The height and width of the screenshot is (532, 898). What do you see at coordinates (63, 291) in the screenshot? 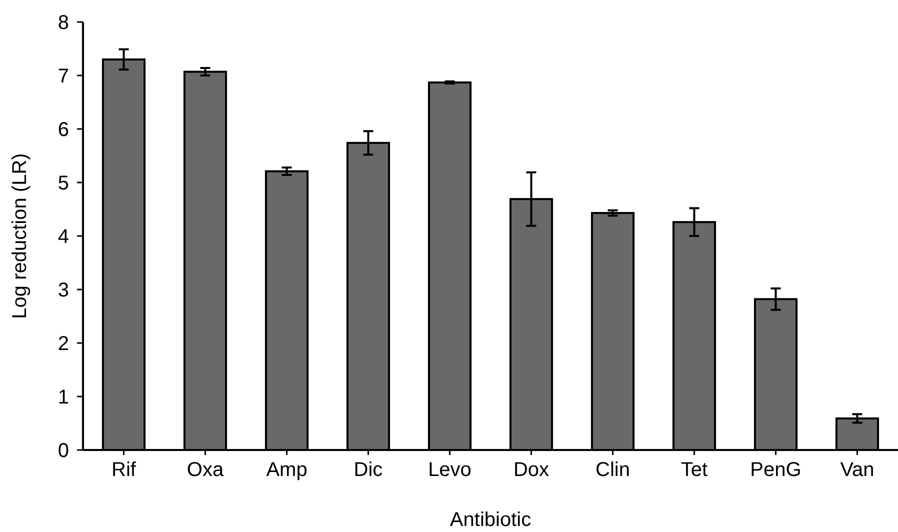
I see `y-tick-label: 3` at bounding box center [63, 291].